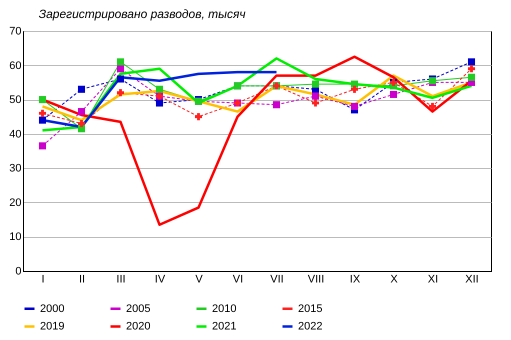  I want to click on x-tick-label: VI, so click(238, 280).